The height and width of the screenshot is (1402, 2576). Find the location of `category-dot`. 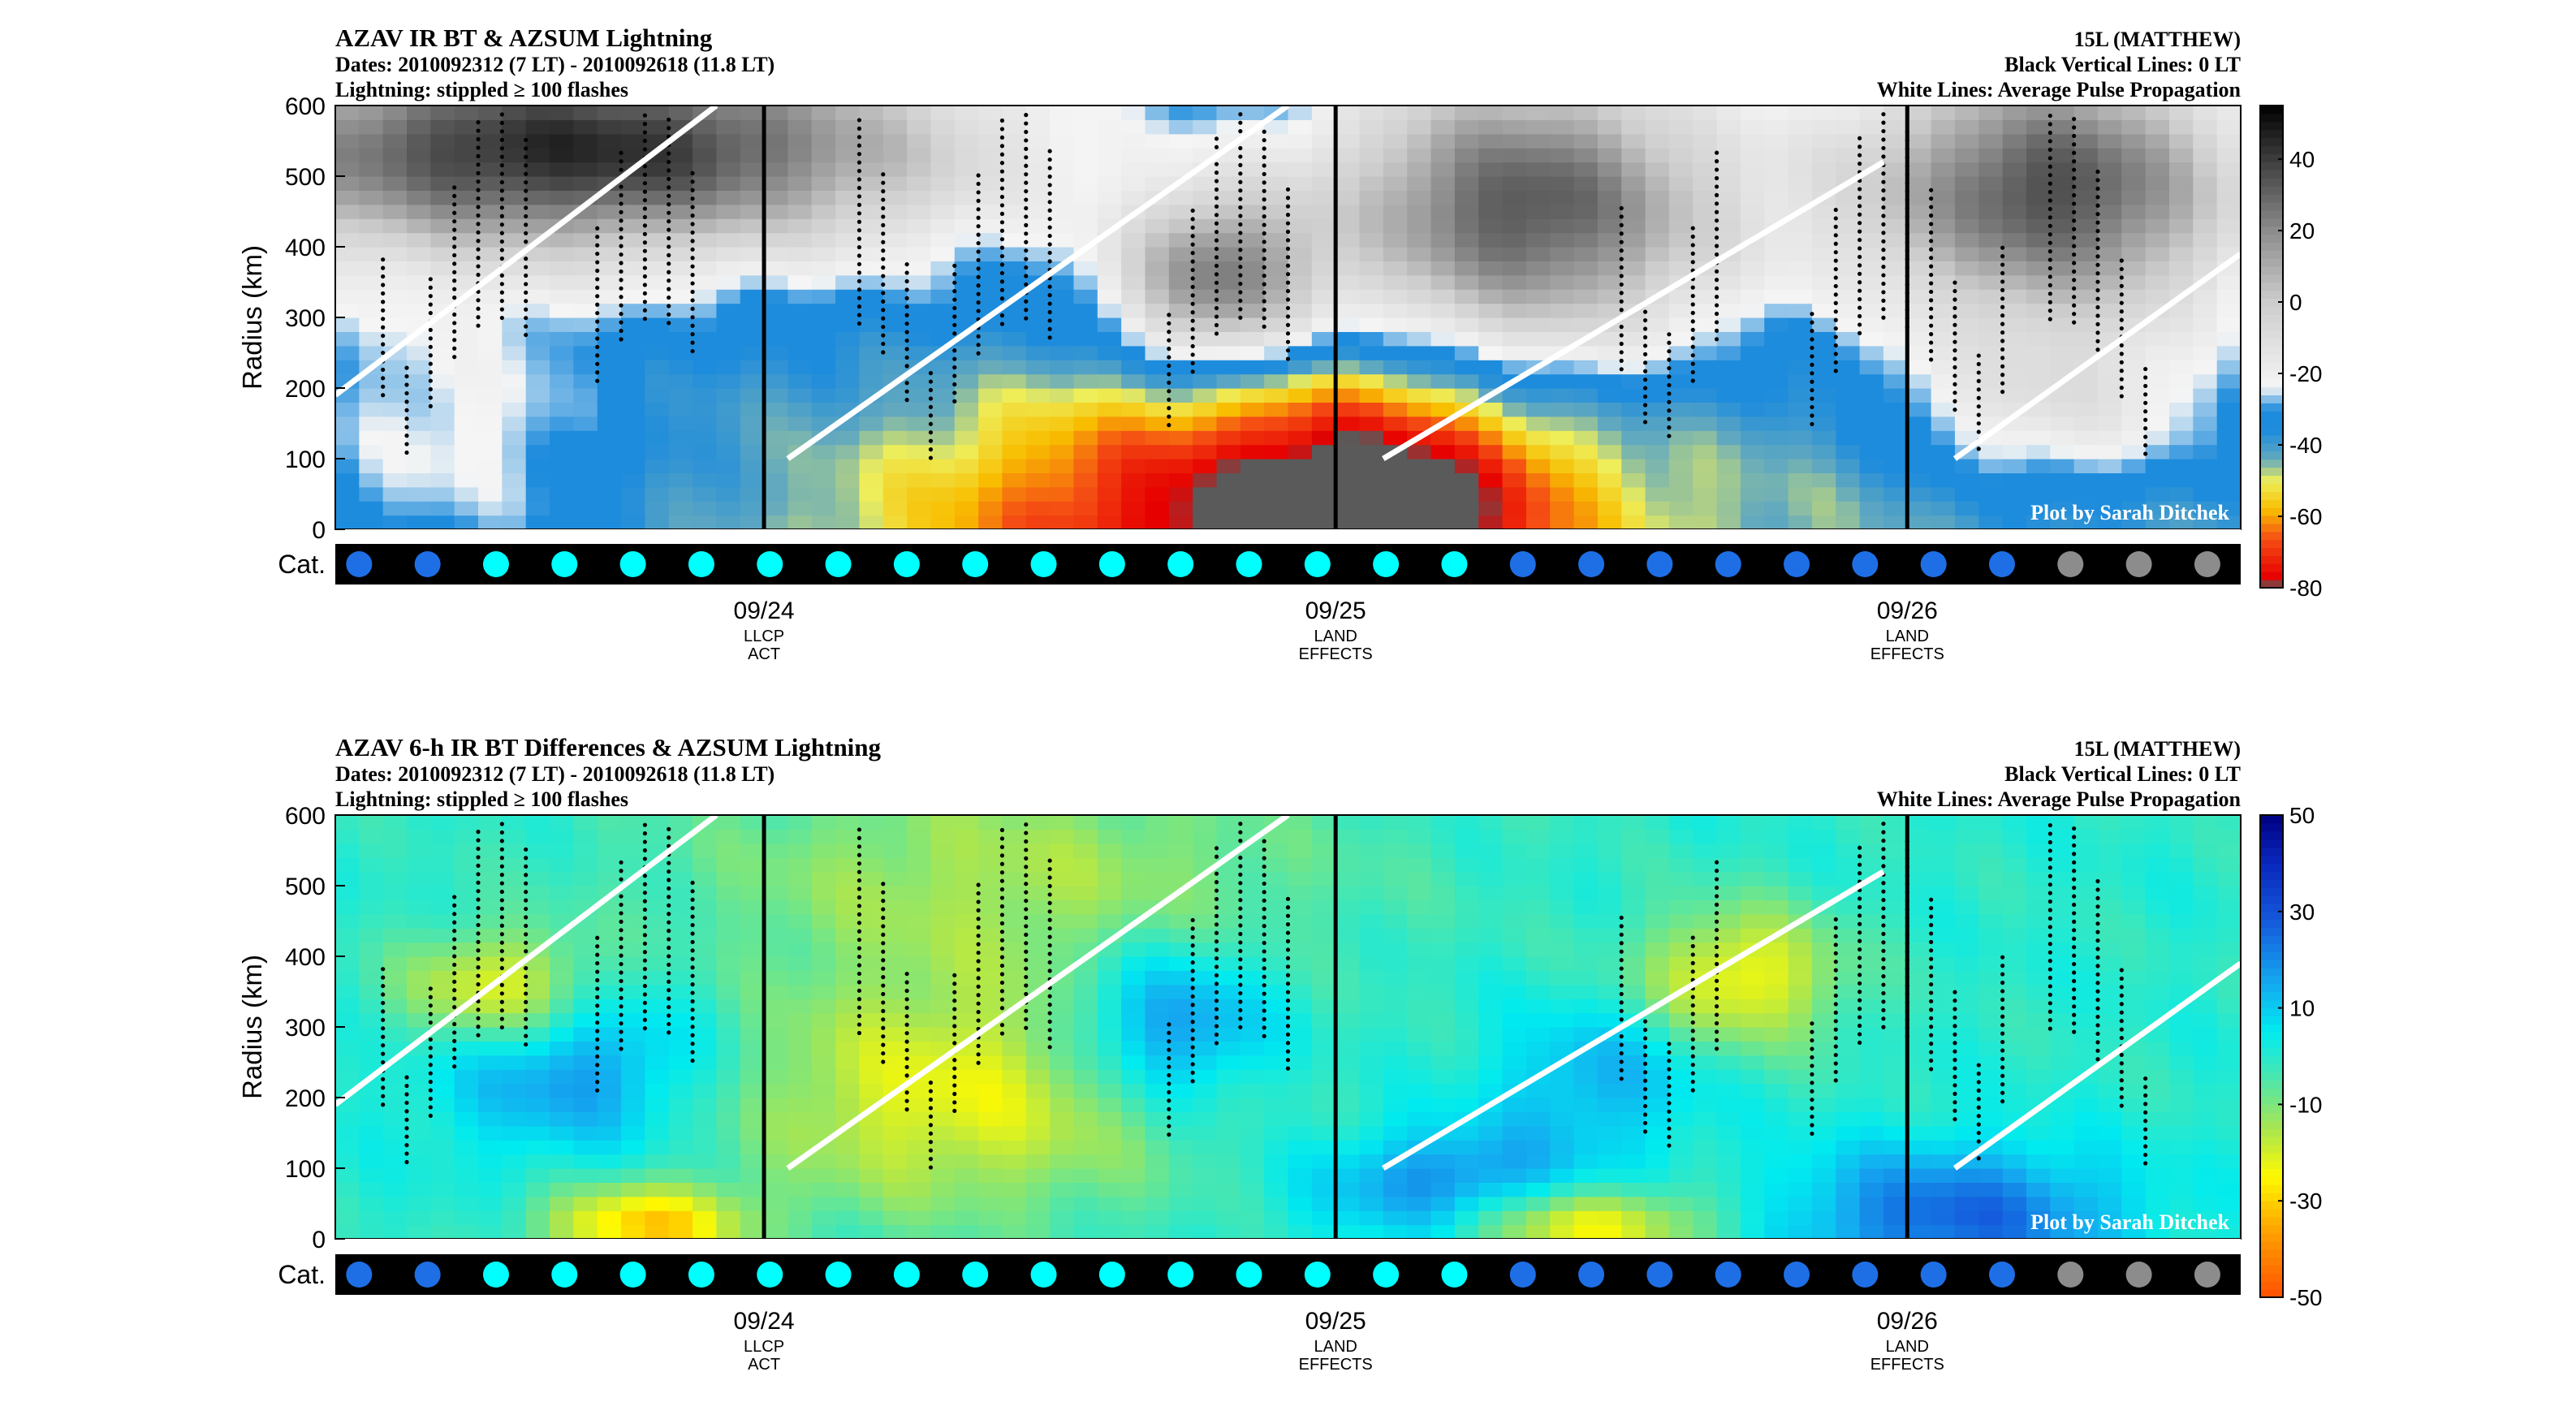

category-dot is located at coordinates (495, 564).